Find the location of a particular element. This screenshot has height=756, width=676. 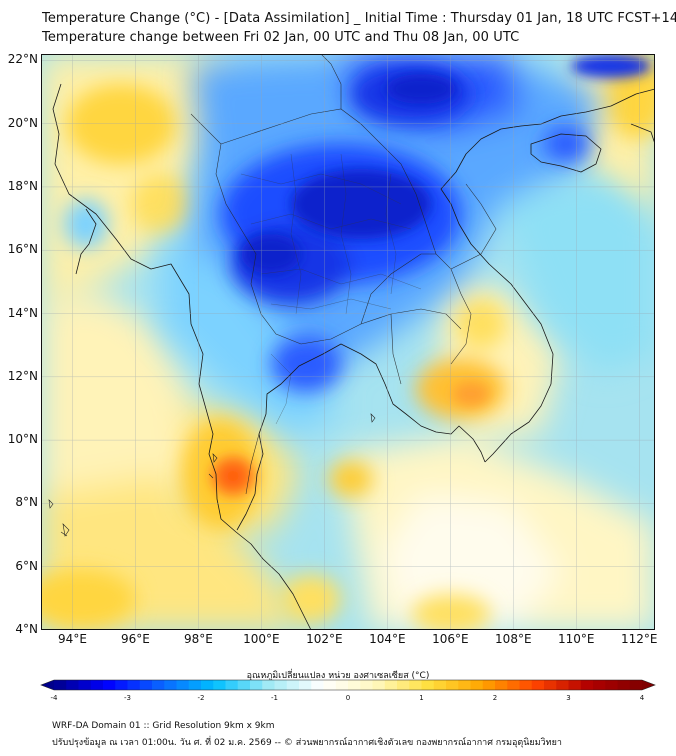

colorbar-min-extend is located at coordinates (47, 685).